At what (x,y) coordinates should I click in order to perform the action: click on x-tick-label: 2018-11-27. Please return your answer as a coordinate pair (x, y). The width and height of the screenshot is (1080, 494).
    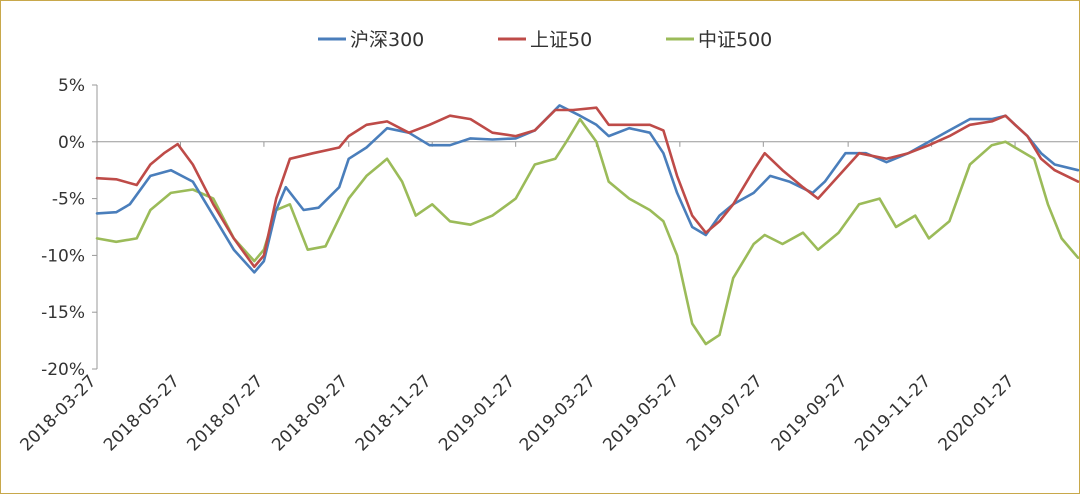
    Looking at the image, I should click on (394, 413).